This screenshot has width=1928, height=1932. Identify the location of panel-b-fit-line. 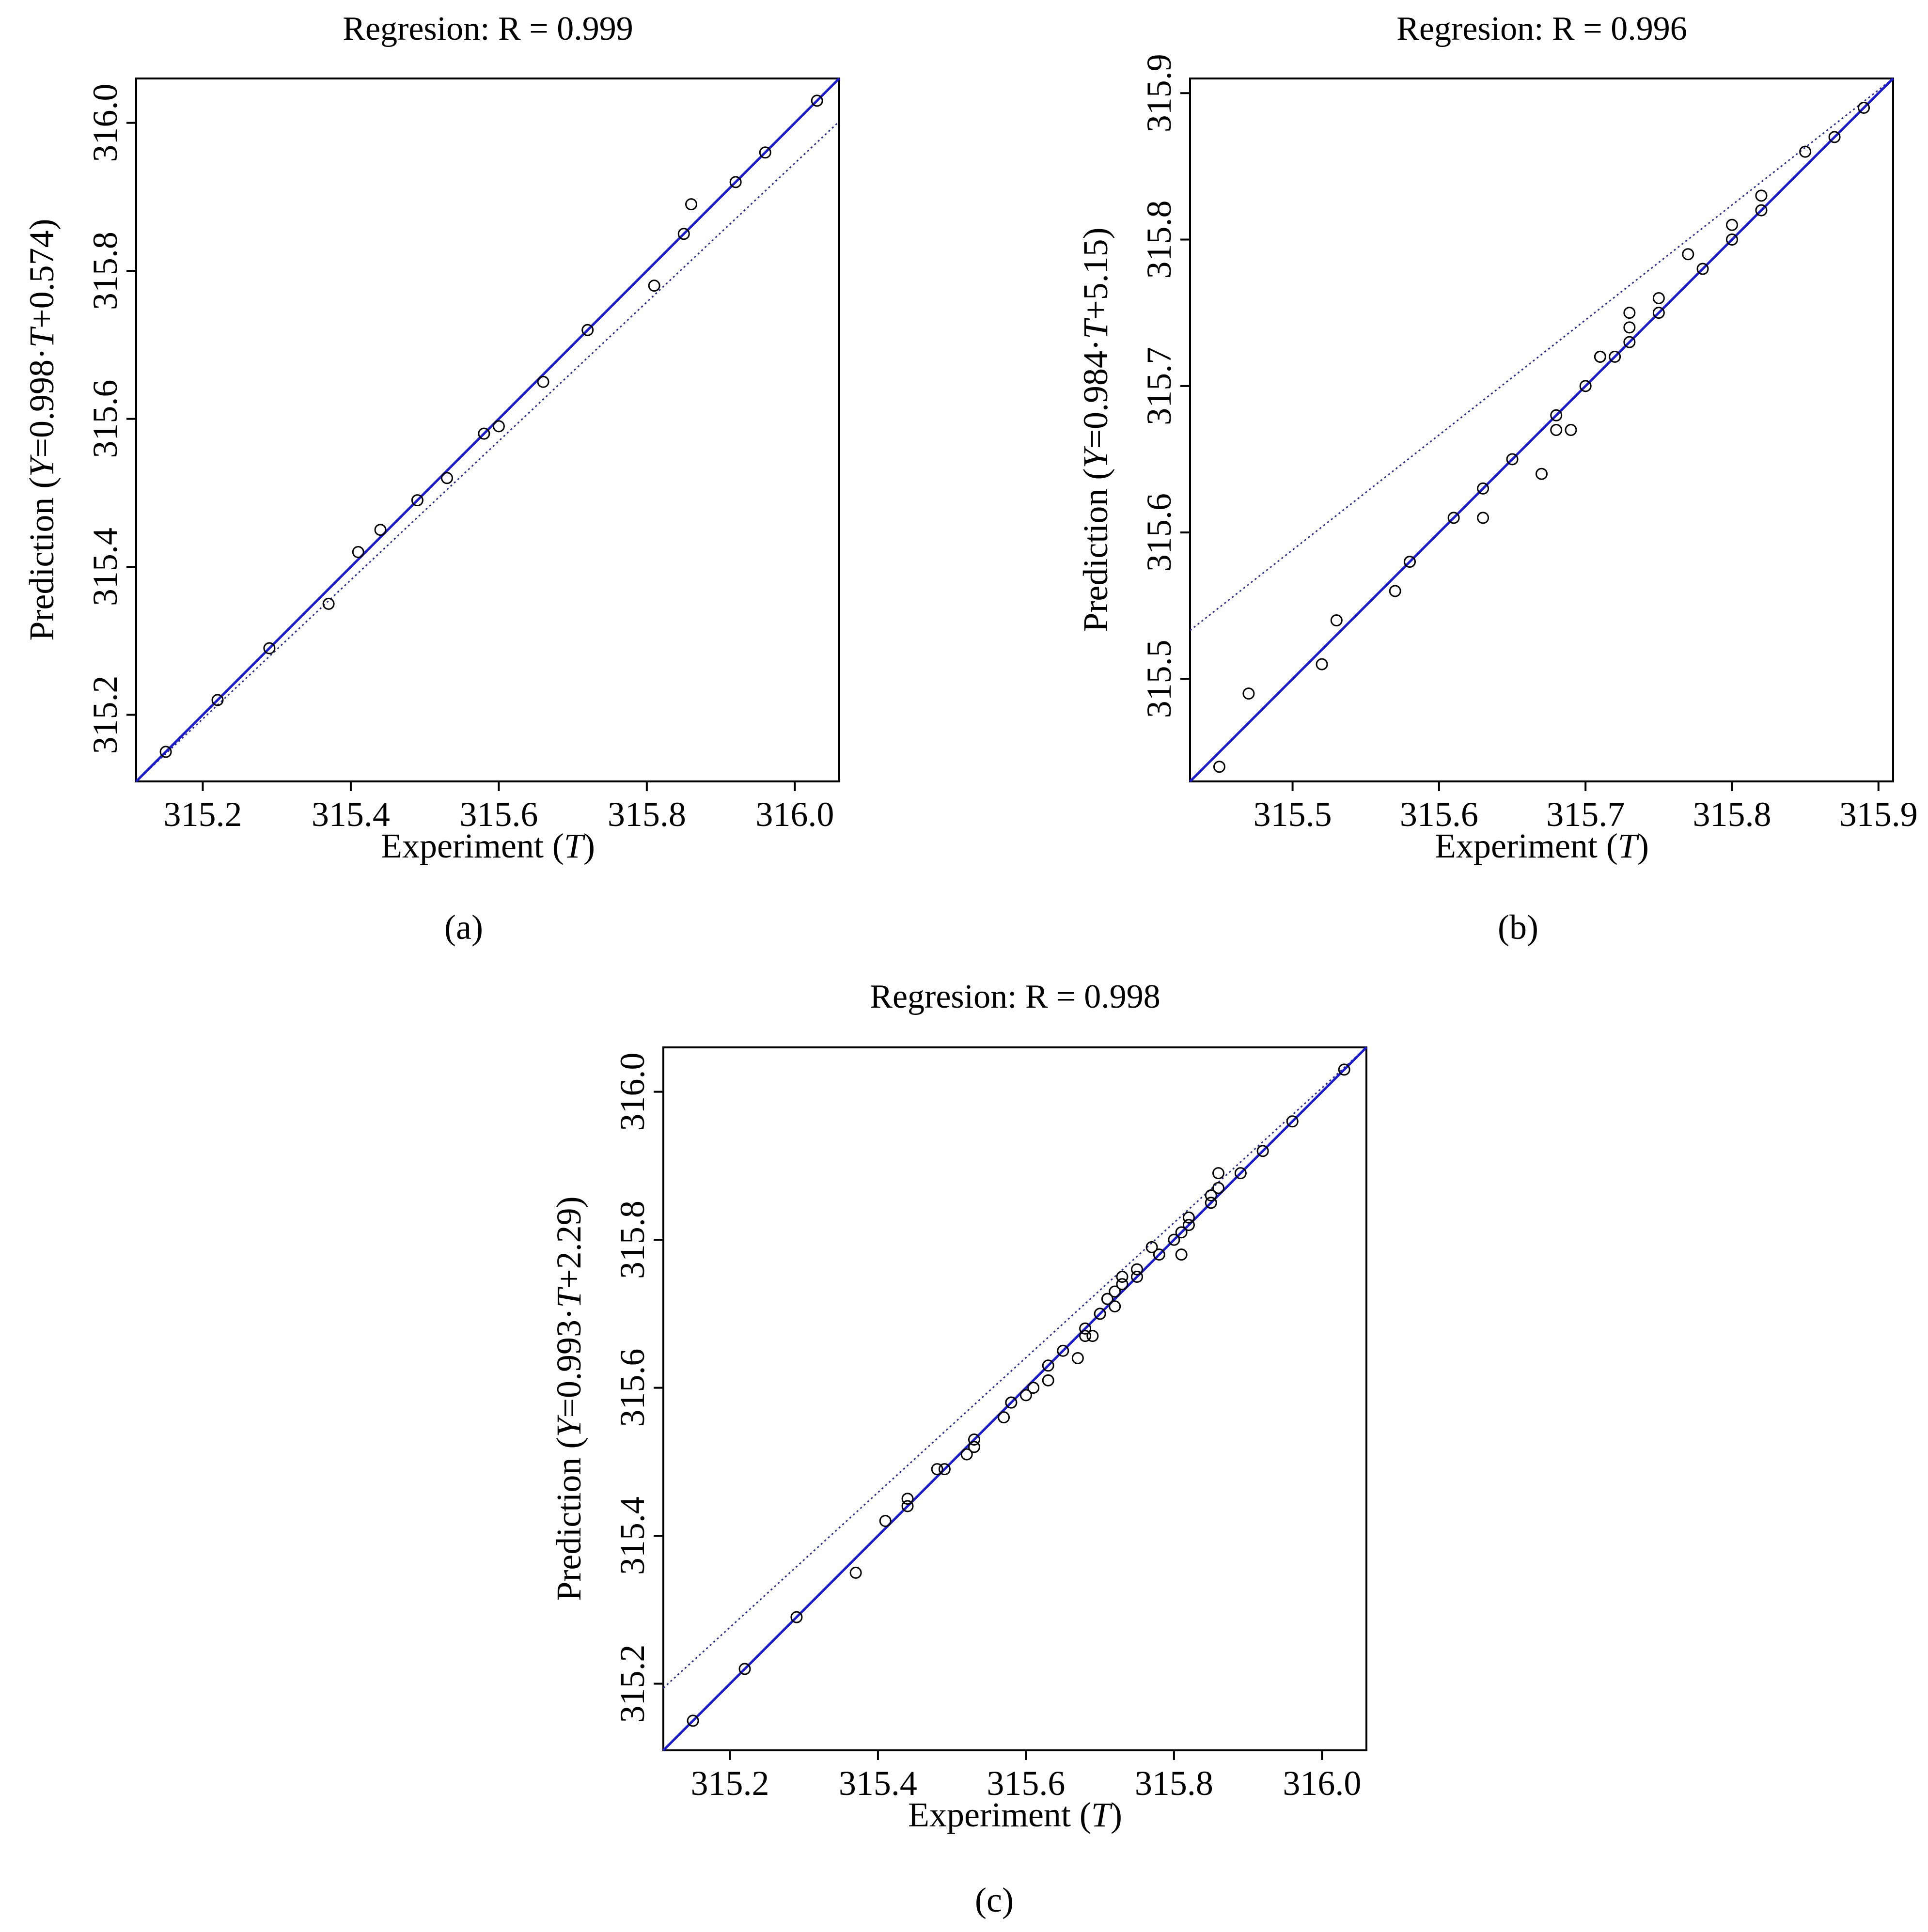
(1542, 354).